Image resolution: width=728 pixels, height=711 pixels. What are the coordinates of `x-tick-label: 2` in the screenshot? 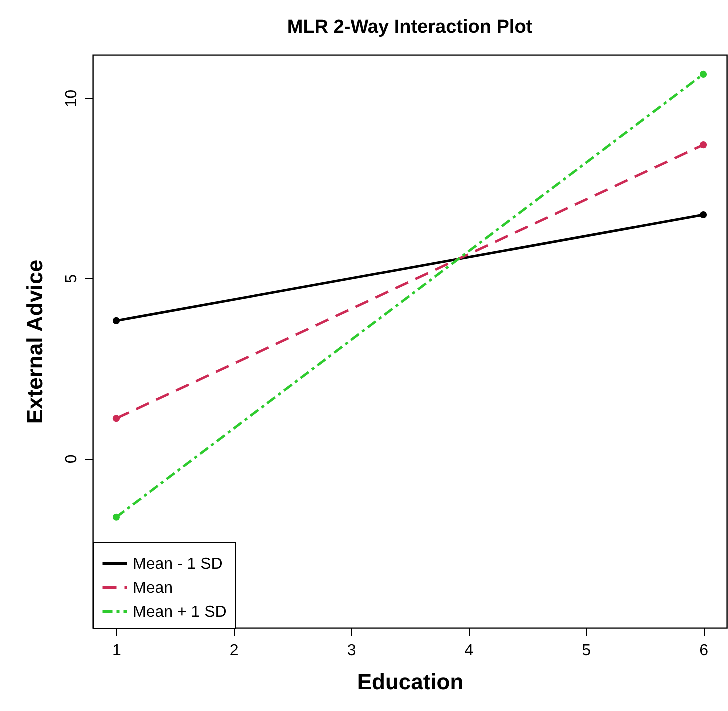 It's located at (234, 651).